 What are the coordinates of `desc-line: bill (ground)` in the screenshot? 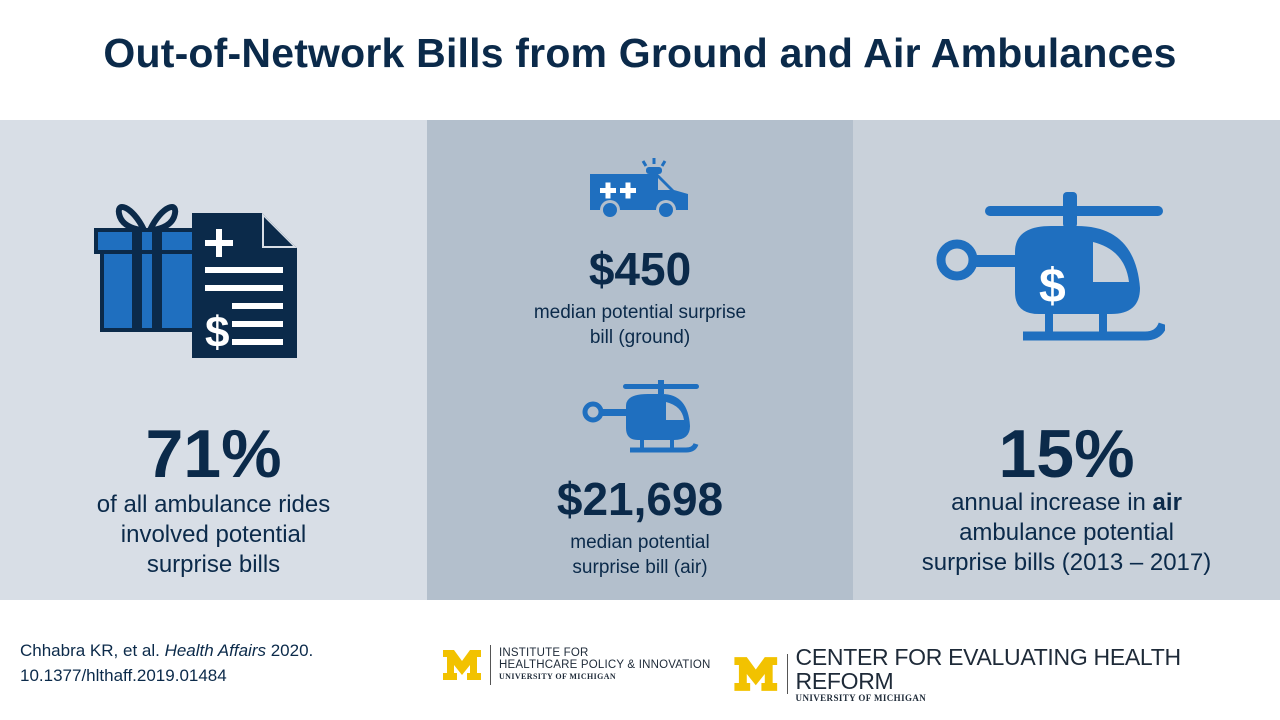 It's located at (640, 337).